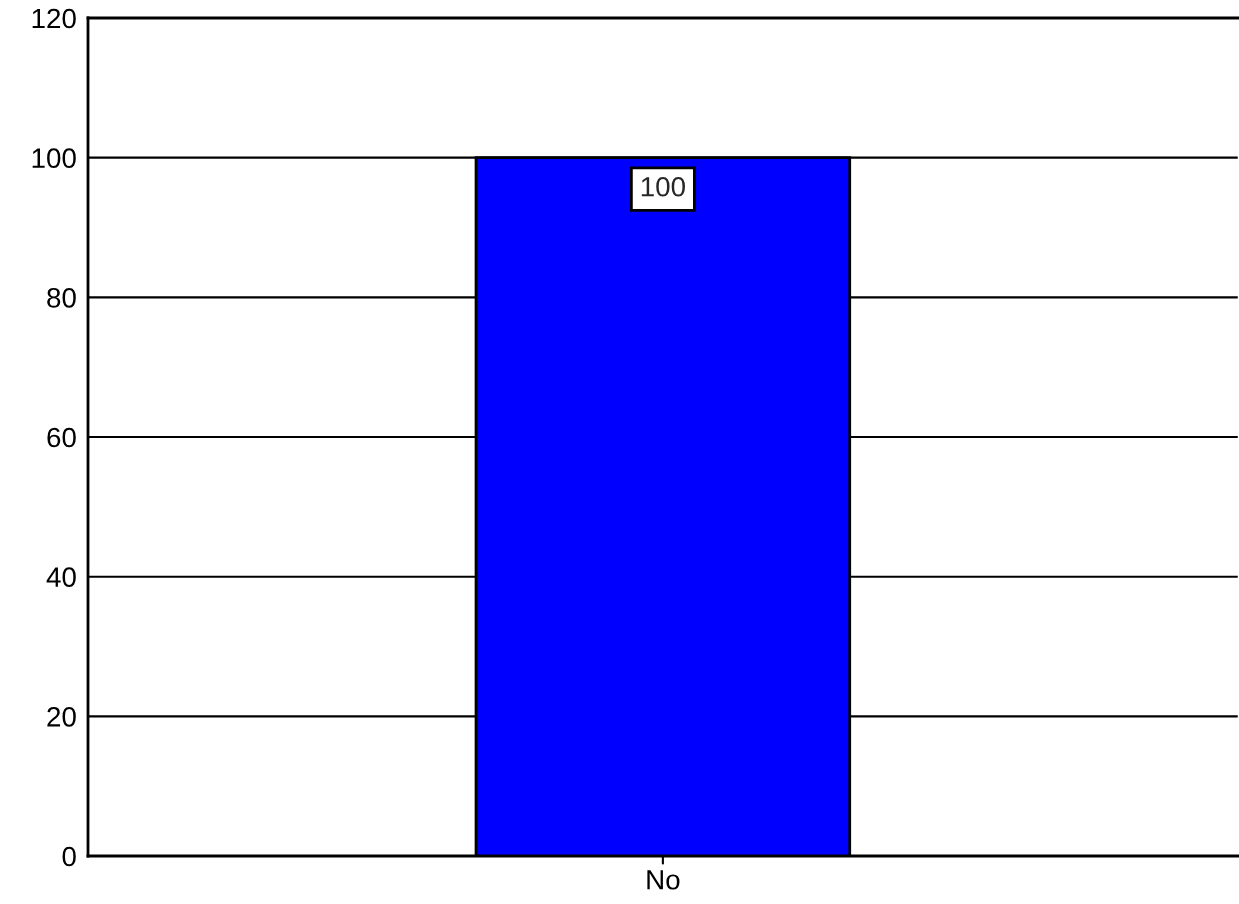 This screenshot has height=904, width=1239. Describe the element at coordinates (61, 298) in the screenshot. I see `y-tick-label: 80` at that location.